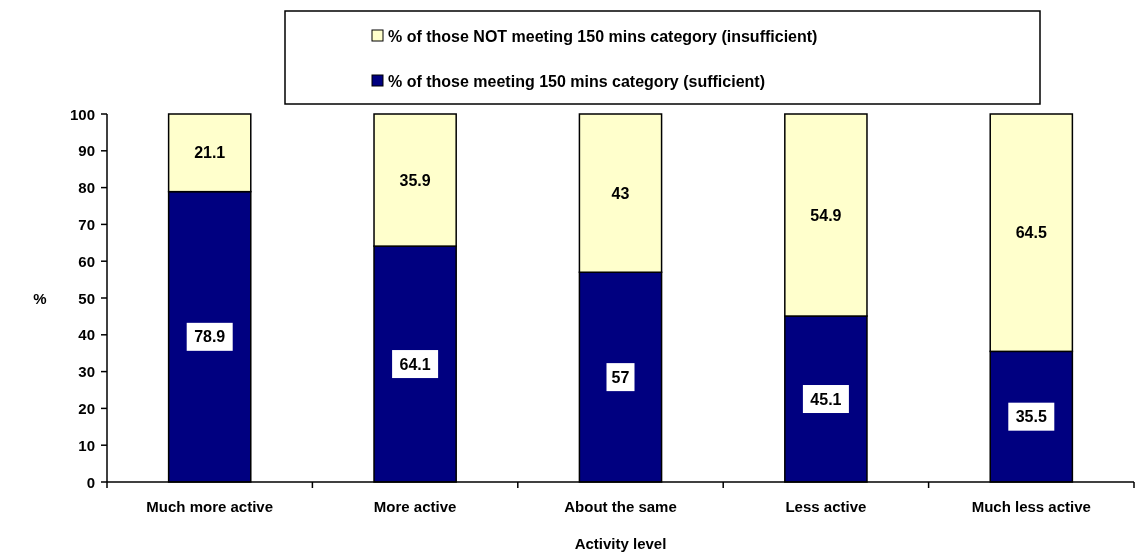  Describe the element at coordinates (86, 372) in the screenshot. I see `y-tick-label: 30` at that location.